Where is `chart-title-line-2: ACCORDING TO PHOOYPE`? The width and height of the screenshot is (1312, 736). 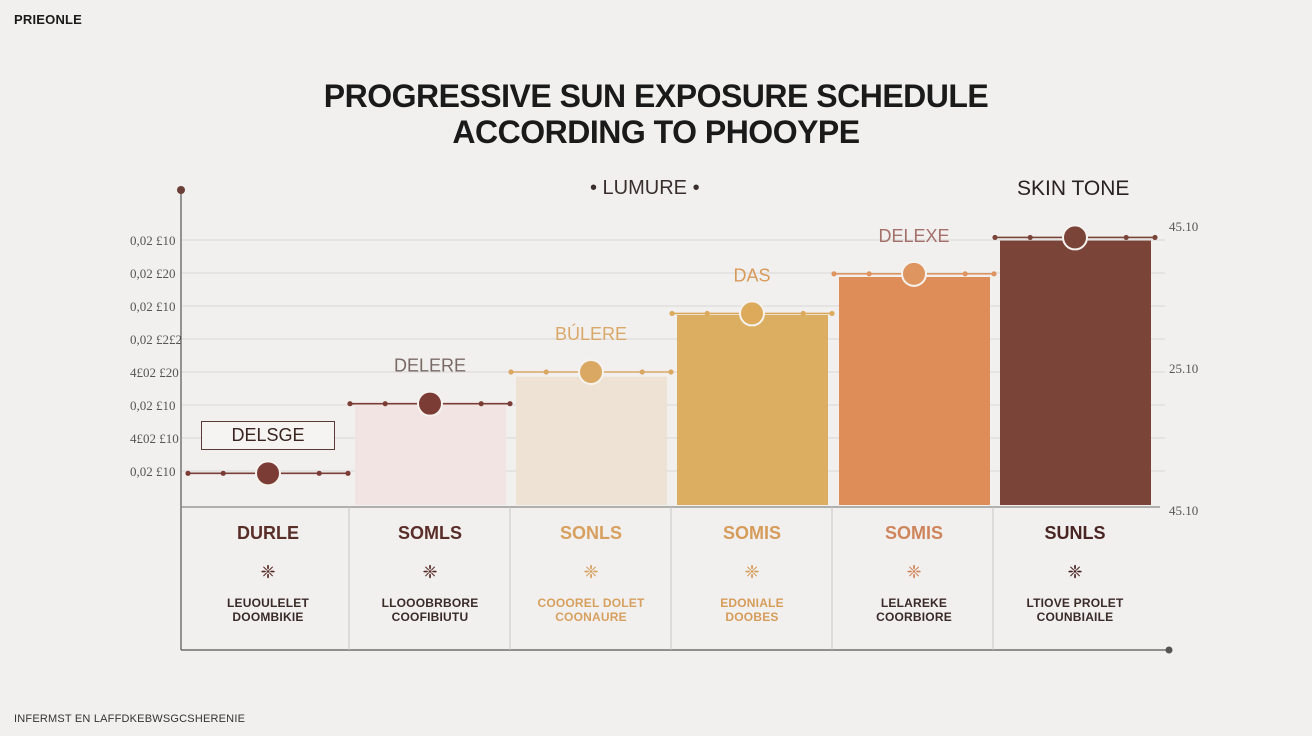
chart-title-line-2: ACCORDING TO PHOOYPE is located at coordinates (656, 132).